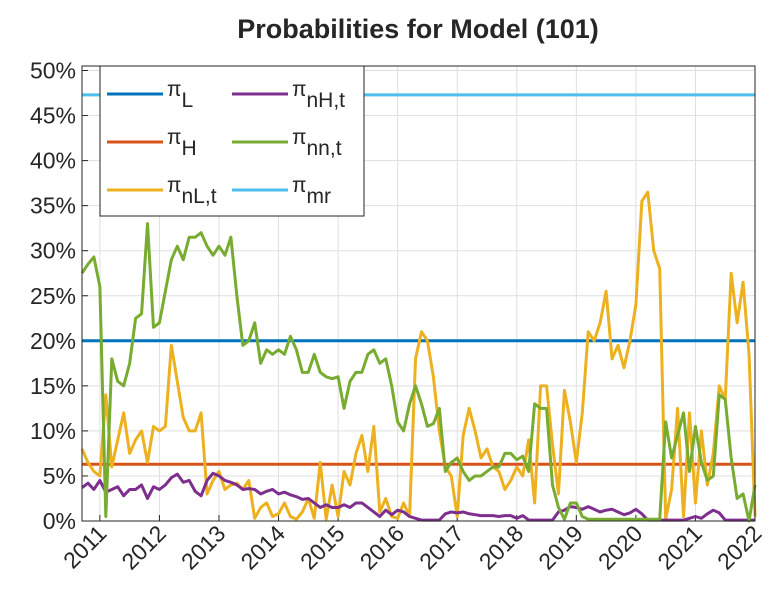 This screenshot has height=607, width=769. Describe the element at coordinates (53, 116) in the screenshot. I see `y-tick-label: 45%` at that location.